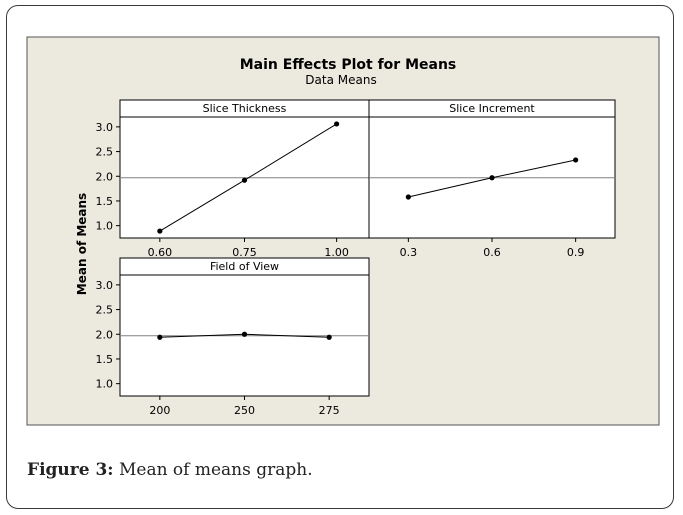 This screenshot has width=683, height=515. What do you see at coordinates (492, 252) in the screenshot?
I see `x-tick-label: 0.6` at bounding box center [492, 252].